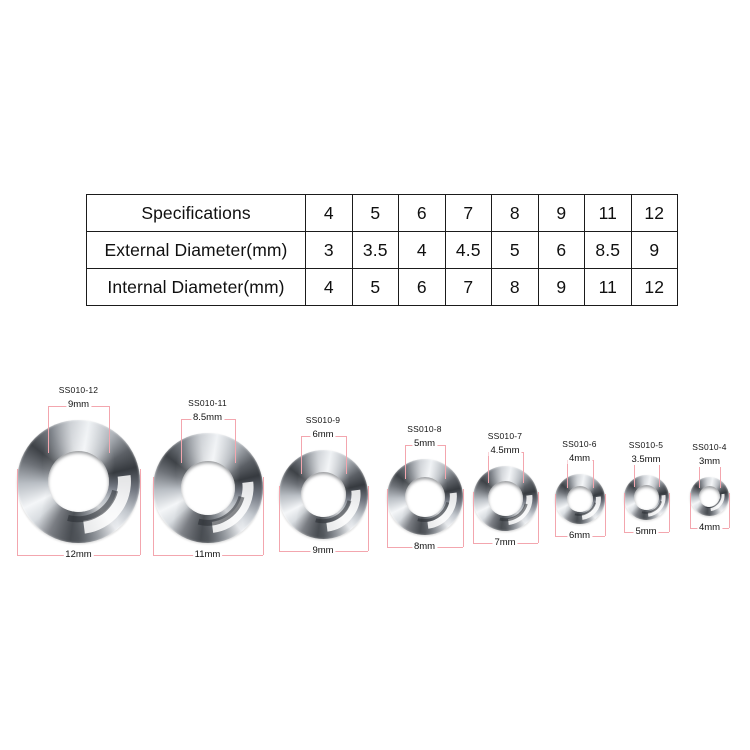 The width and height of the screenshot is (750, 750). I want to click on ring-code-label: SS010-12, so click(78, 390).